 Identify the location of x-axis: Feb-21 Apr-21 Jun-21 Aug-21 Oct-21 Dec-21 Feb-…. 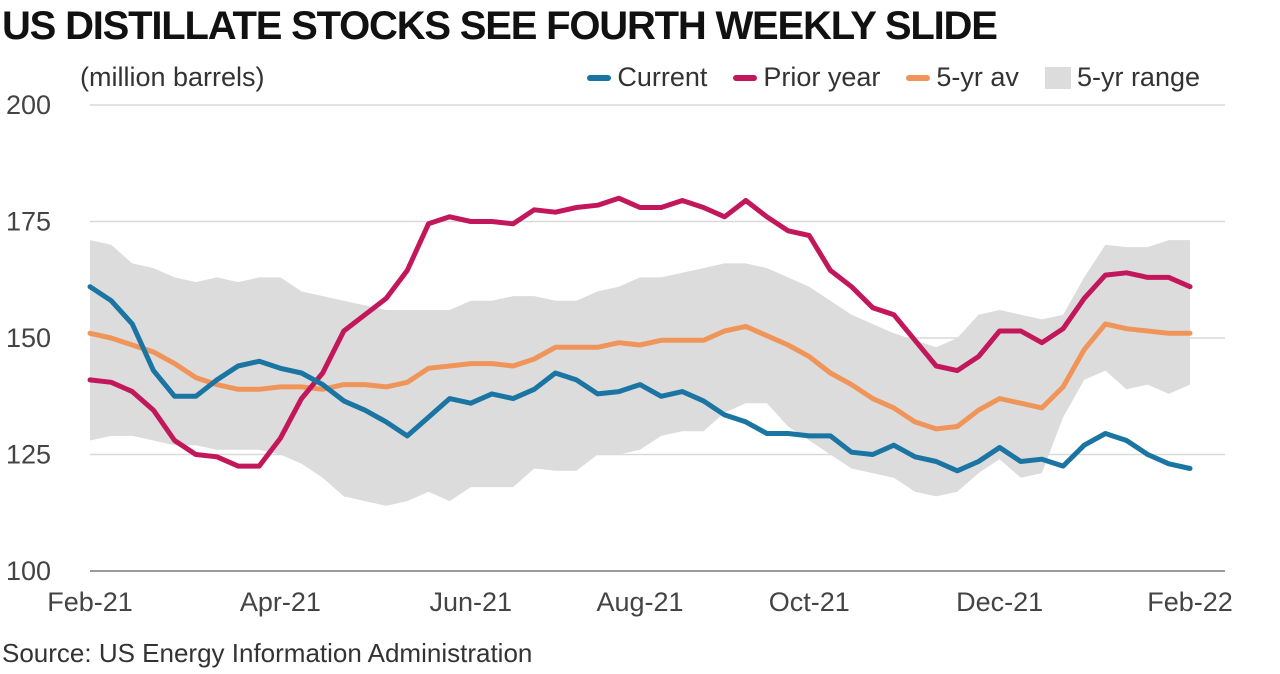
(640, 602).